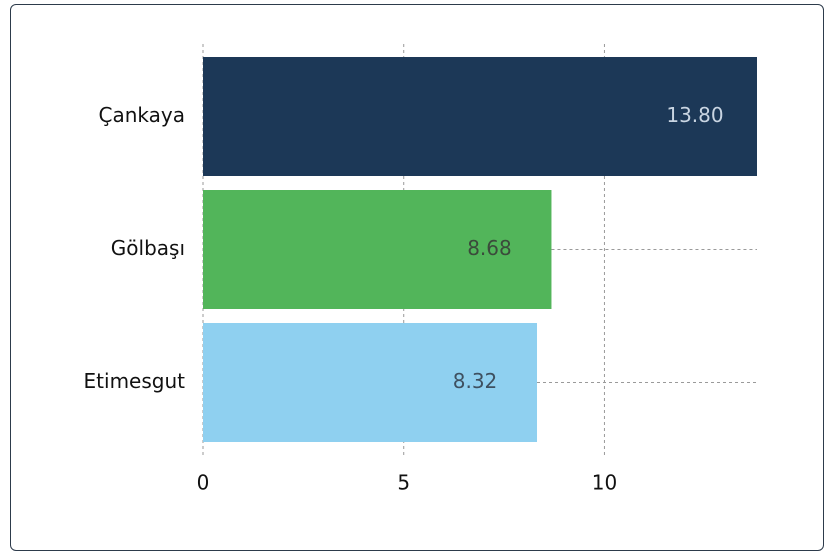 The image size is (836, 559). What do you see at coordinates (135, 381) in the screenshot?
I see `category-label: Etimesgut` at bounding box center [135, 381].